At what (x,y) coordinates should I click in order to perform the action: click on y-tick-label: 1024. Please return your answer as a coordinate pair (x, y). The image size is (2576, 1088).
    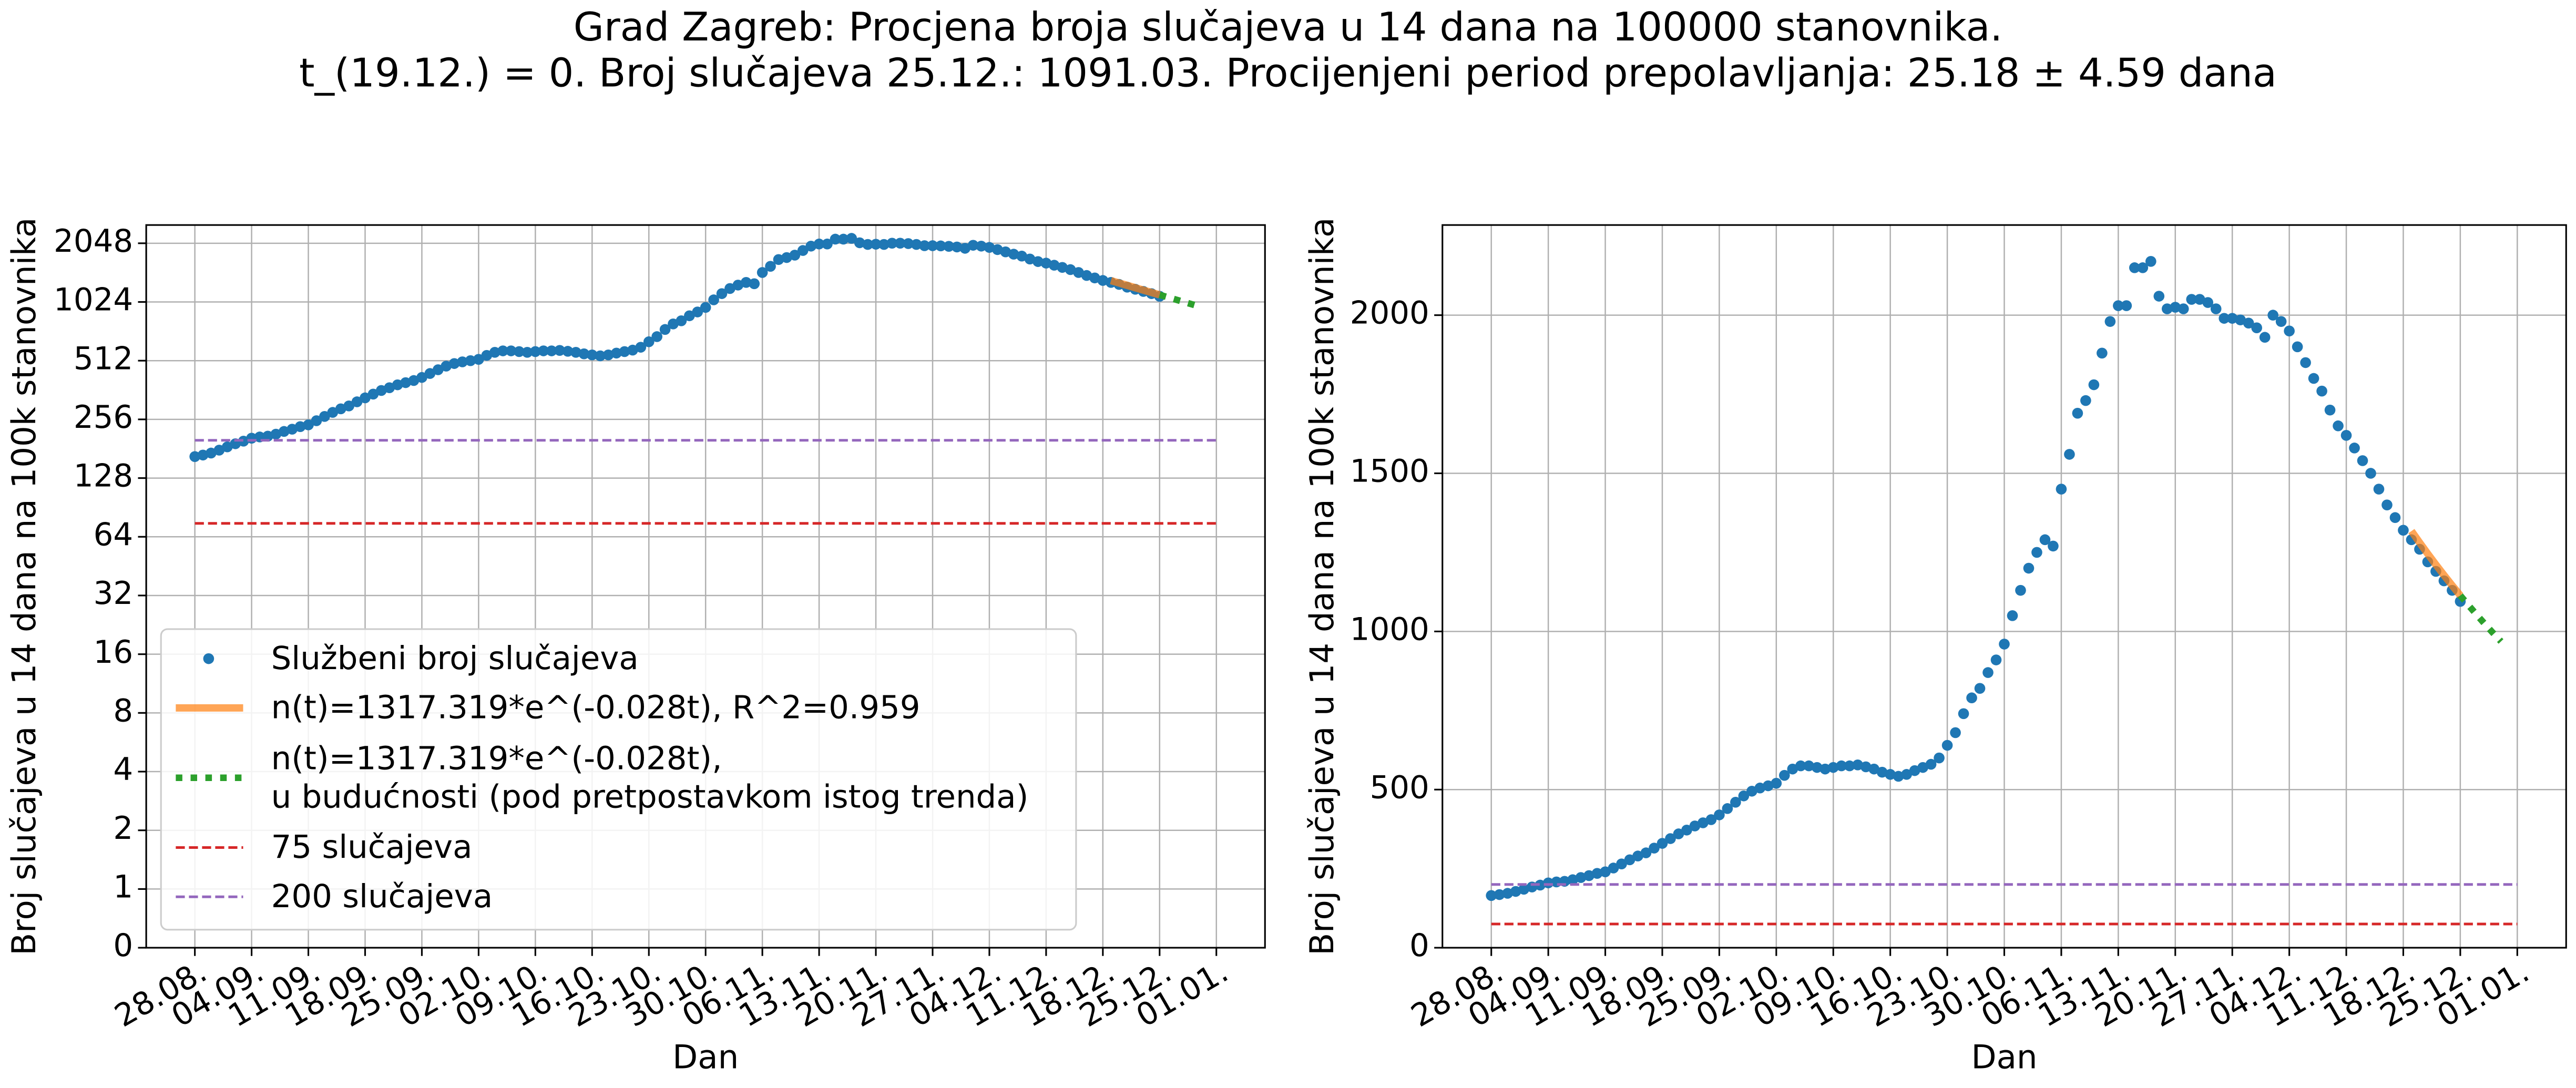
    Looking at the image, I should click on (93, 300).